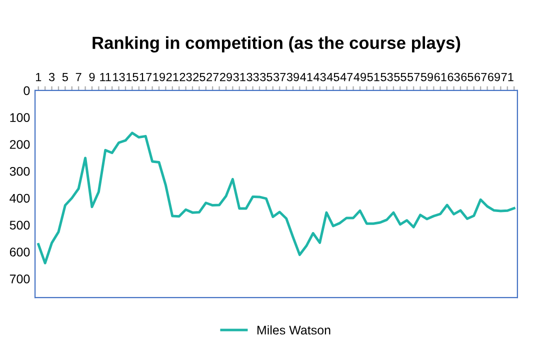 This screenshot has height=348, width=539. I want to click on x-tick-label: 59, so click(426, 77).